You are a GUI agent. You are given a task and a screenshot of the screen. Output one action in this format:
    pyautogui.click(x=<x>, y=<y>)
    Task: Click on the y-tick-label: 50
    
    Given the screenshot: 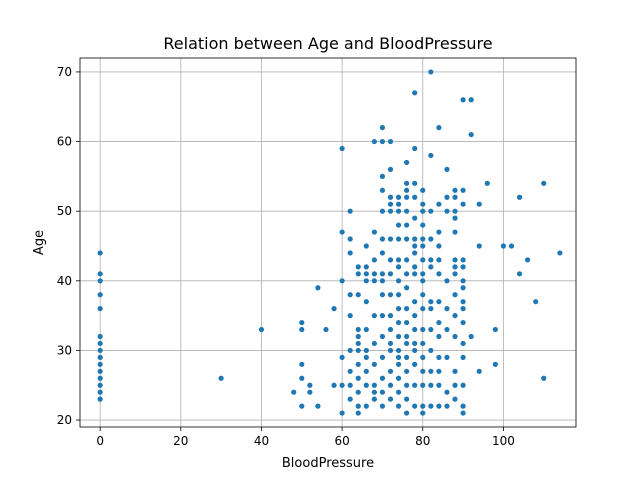 What is the action you would take?
    pyautogui.click(x=64, y=211)
    